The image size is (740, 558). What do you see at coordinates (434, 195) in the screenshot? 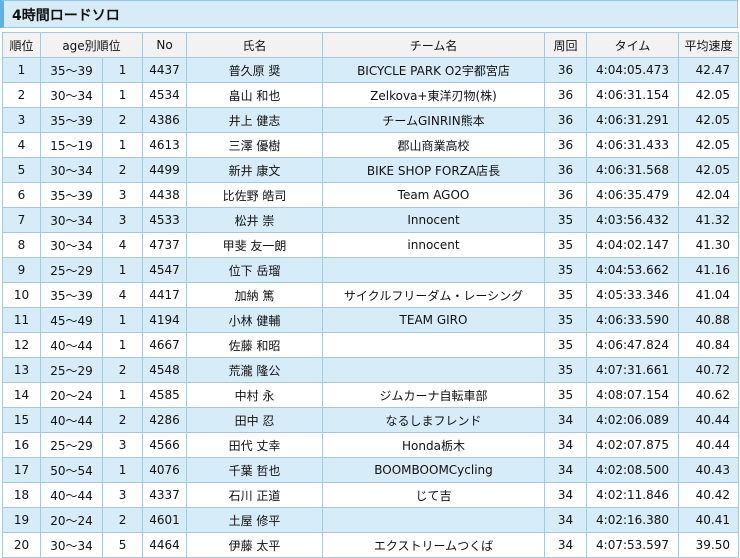
I see `cell-team: Team AGOO` at bounding box center [434, 195].